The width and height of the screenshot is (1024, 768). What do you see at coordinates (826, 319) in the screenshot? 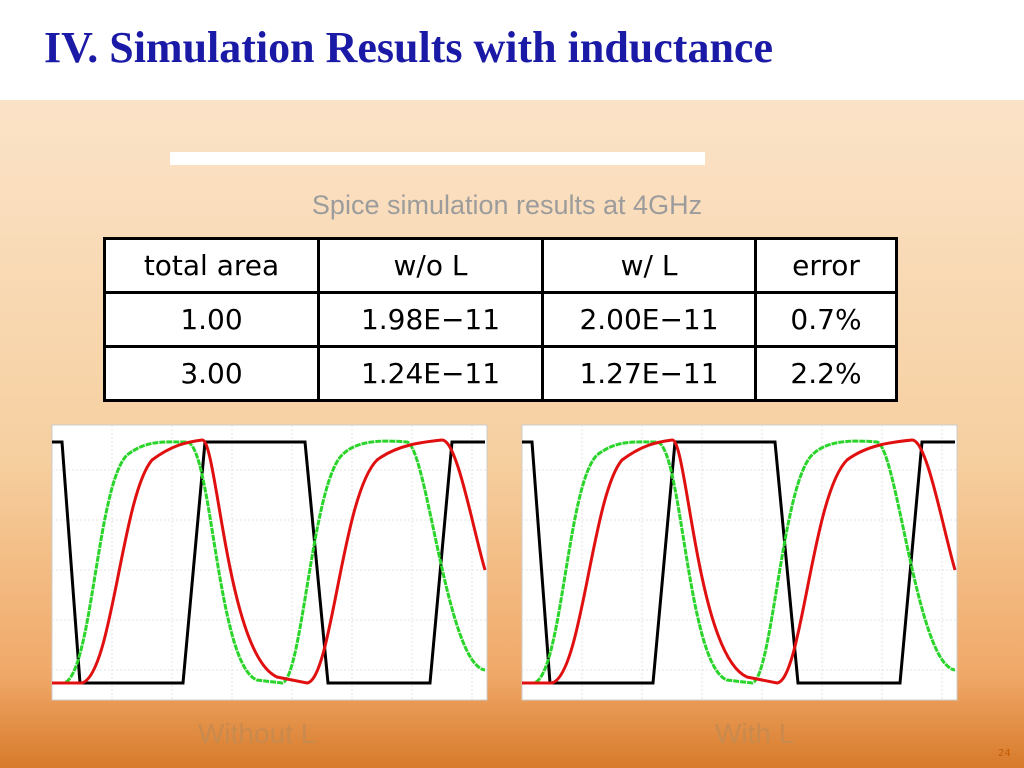
I see `cell: 0.7%` at bounding box center [826, 319].